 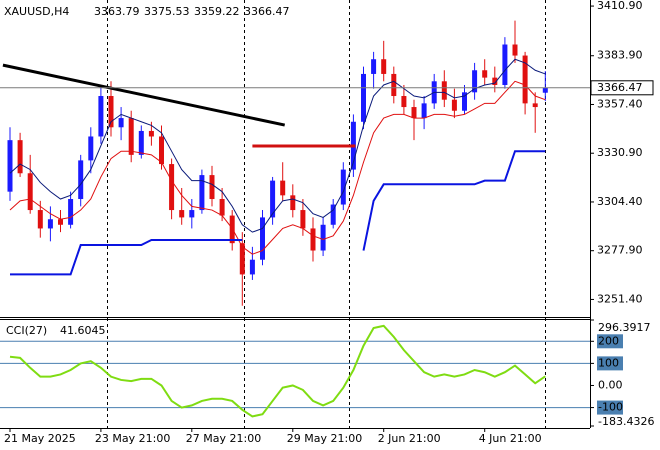 I want to click on y-tick-label: 3304.40, so click(x=620, y=201).